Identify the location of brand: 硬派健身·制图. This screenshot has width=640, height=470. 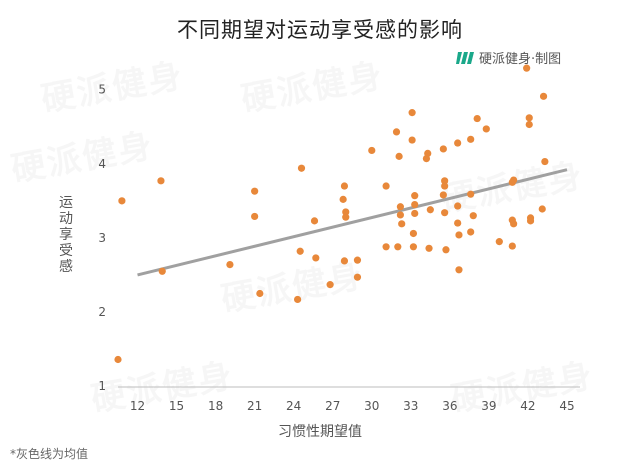
(508, 57).